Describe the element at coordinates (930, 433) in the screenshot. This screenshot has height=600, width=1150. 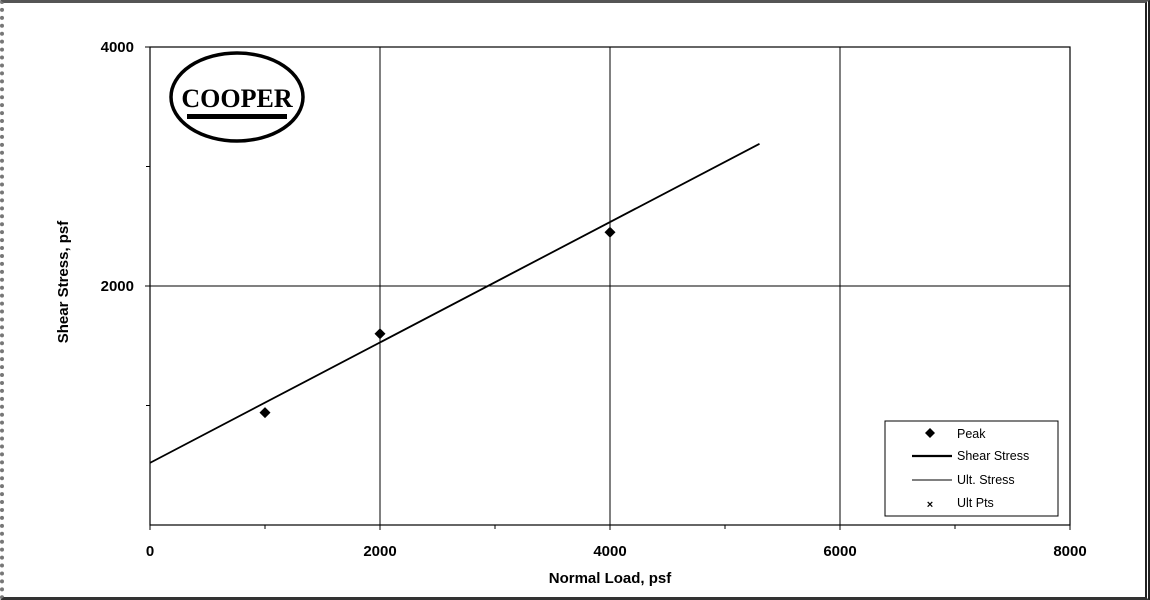
I see `legend-peak-marker` at that location.